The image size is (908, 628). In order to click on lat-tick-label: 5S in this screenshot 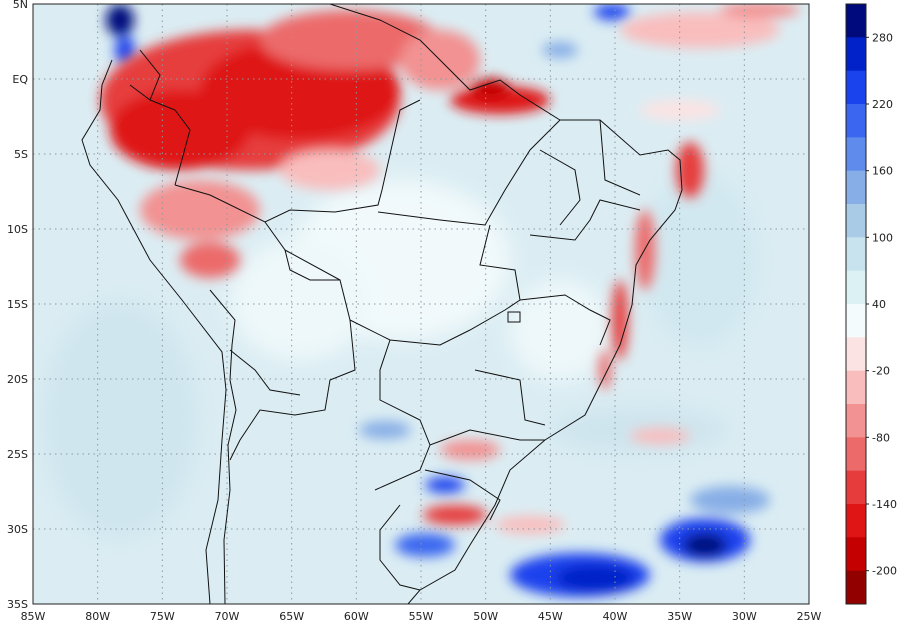, I will do `click(21, 154)`.